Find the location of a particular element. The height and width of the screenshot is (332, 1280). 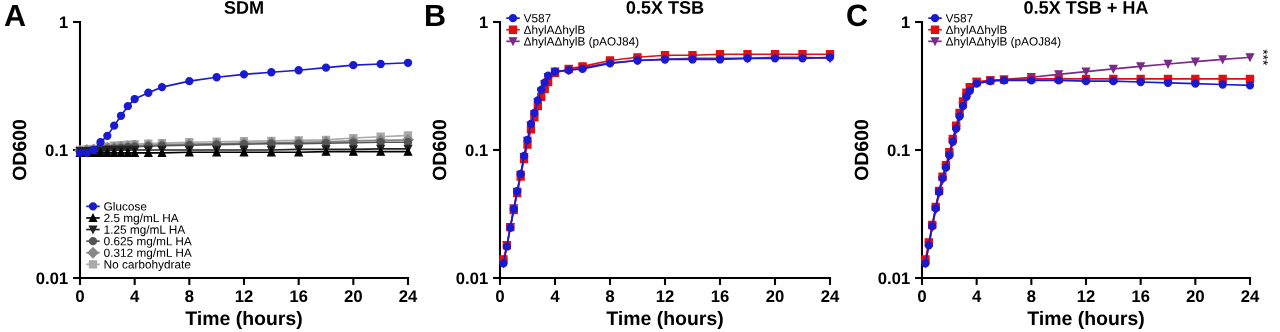

legend-label: Glucose is located at coordinates (125, 206).